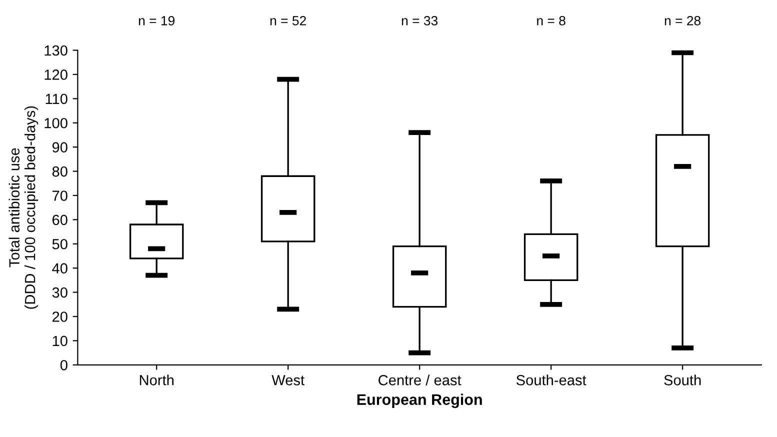 The height and width of the screenshot is (437, 777). I want to click on x-tick-label: West, so click(288, 380).